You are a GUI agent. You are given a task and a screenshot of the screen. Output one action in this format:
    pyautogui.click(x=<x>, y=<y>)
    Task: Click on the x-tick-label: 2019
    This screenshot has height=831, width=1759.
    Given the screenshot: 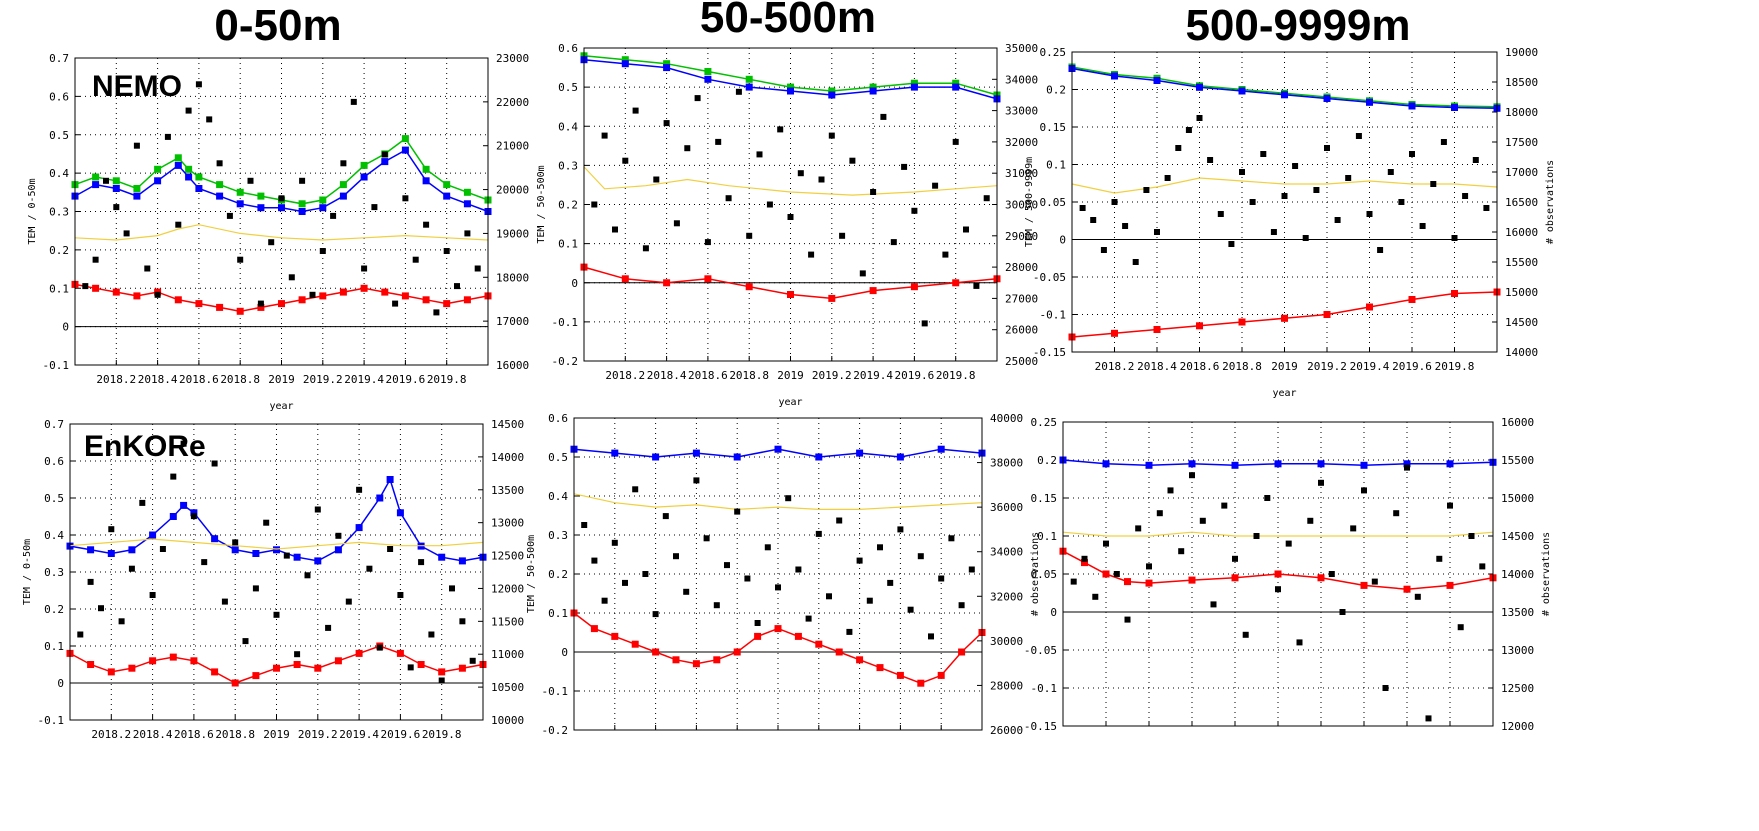 What is the action you would take?
    pyautogui.click(x=276, y=734)
    